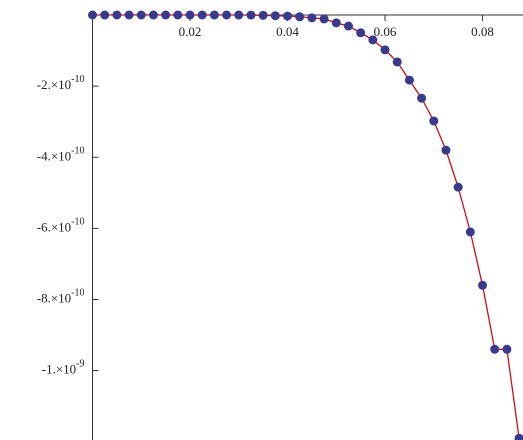 This screenshot has width=523, height=440. I want to click on y-tick-label: -4.×10-10, so click(61, 155).